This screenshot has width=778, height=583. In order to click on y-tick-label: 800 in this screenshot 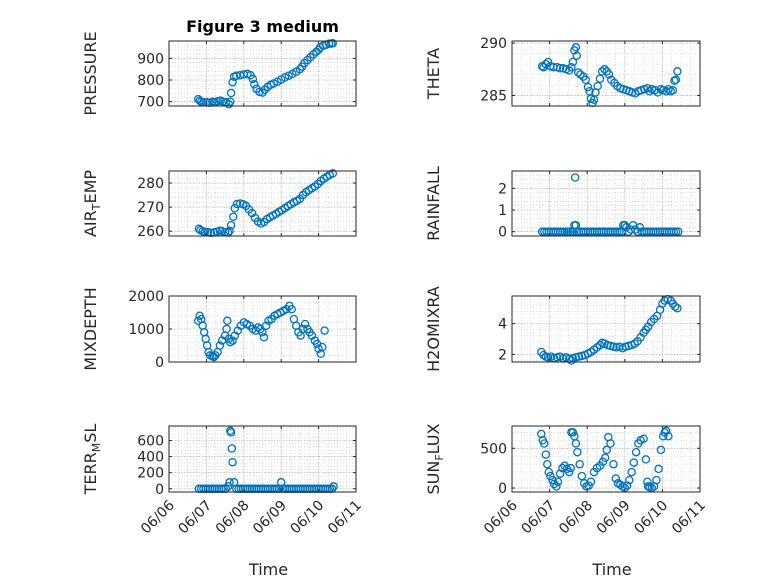, I will do `click(150, 81)`.